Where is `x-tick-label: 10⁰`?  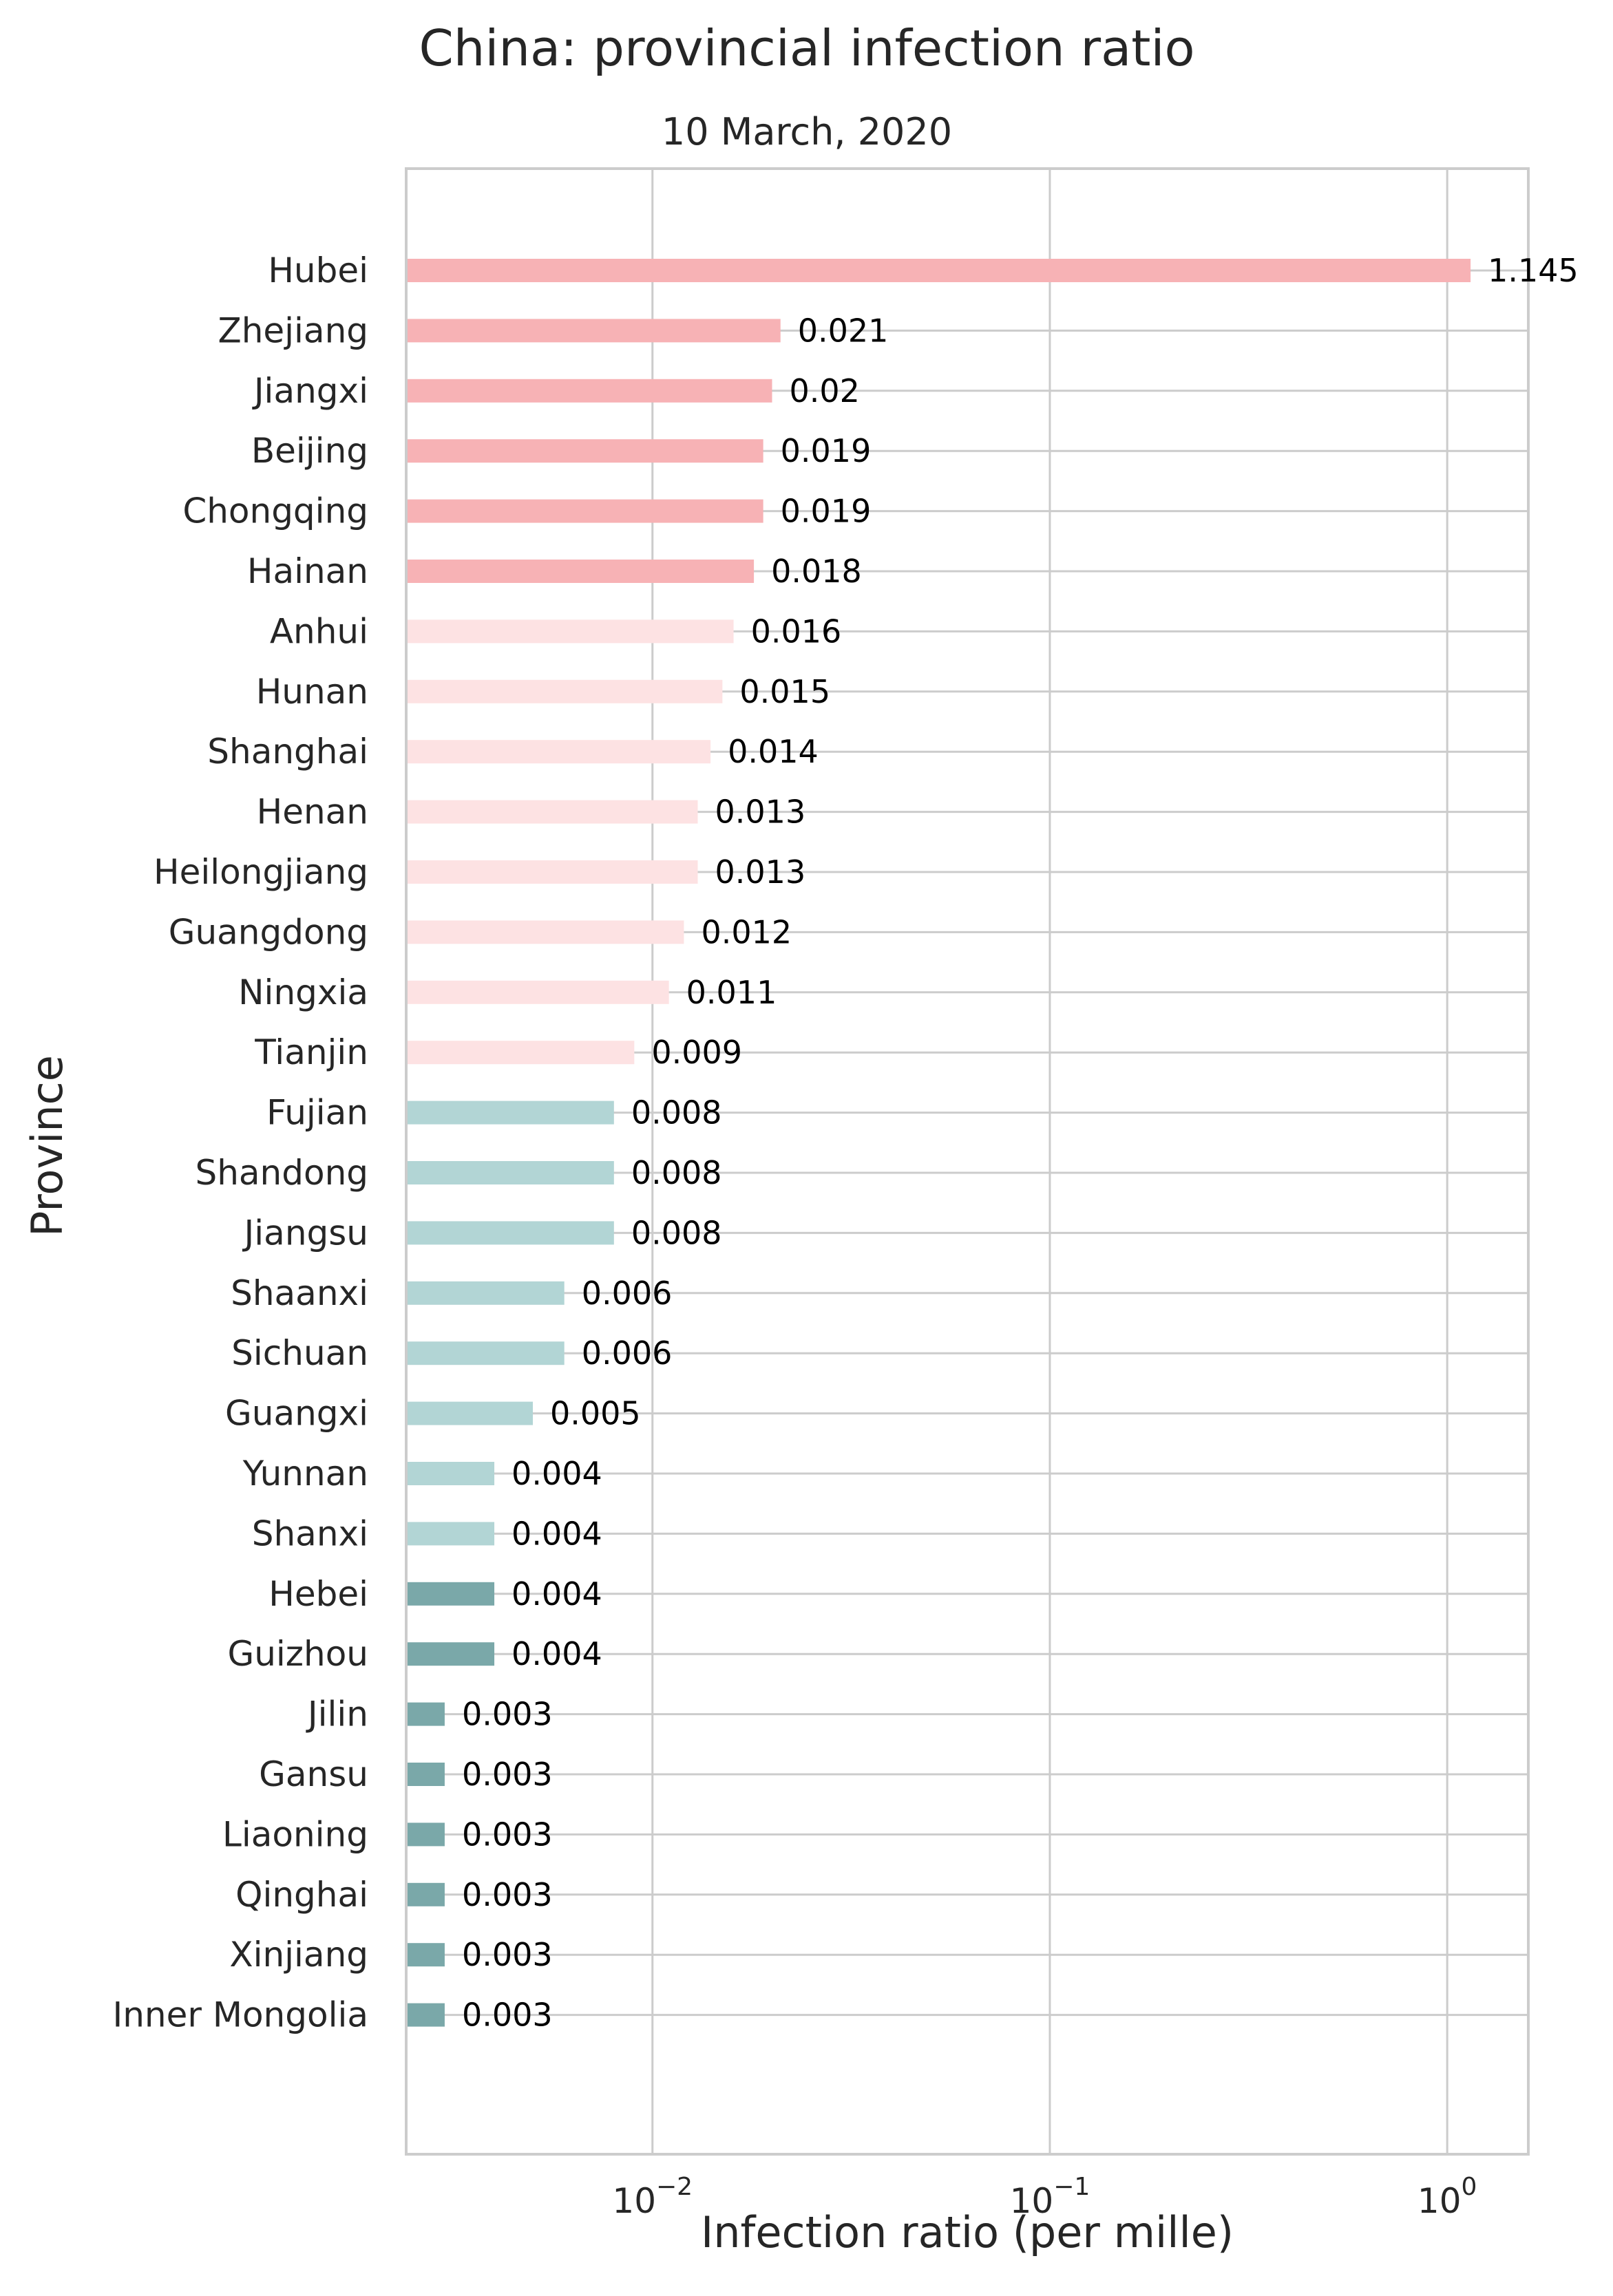
x-tick-label: 10⁰ is located at coordinates (1447, 2197).